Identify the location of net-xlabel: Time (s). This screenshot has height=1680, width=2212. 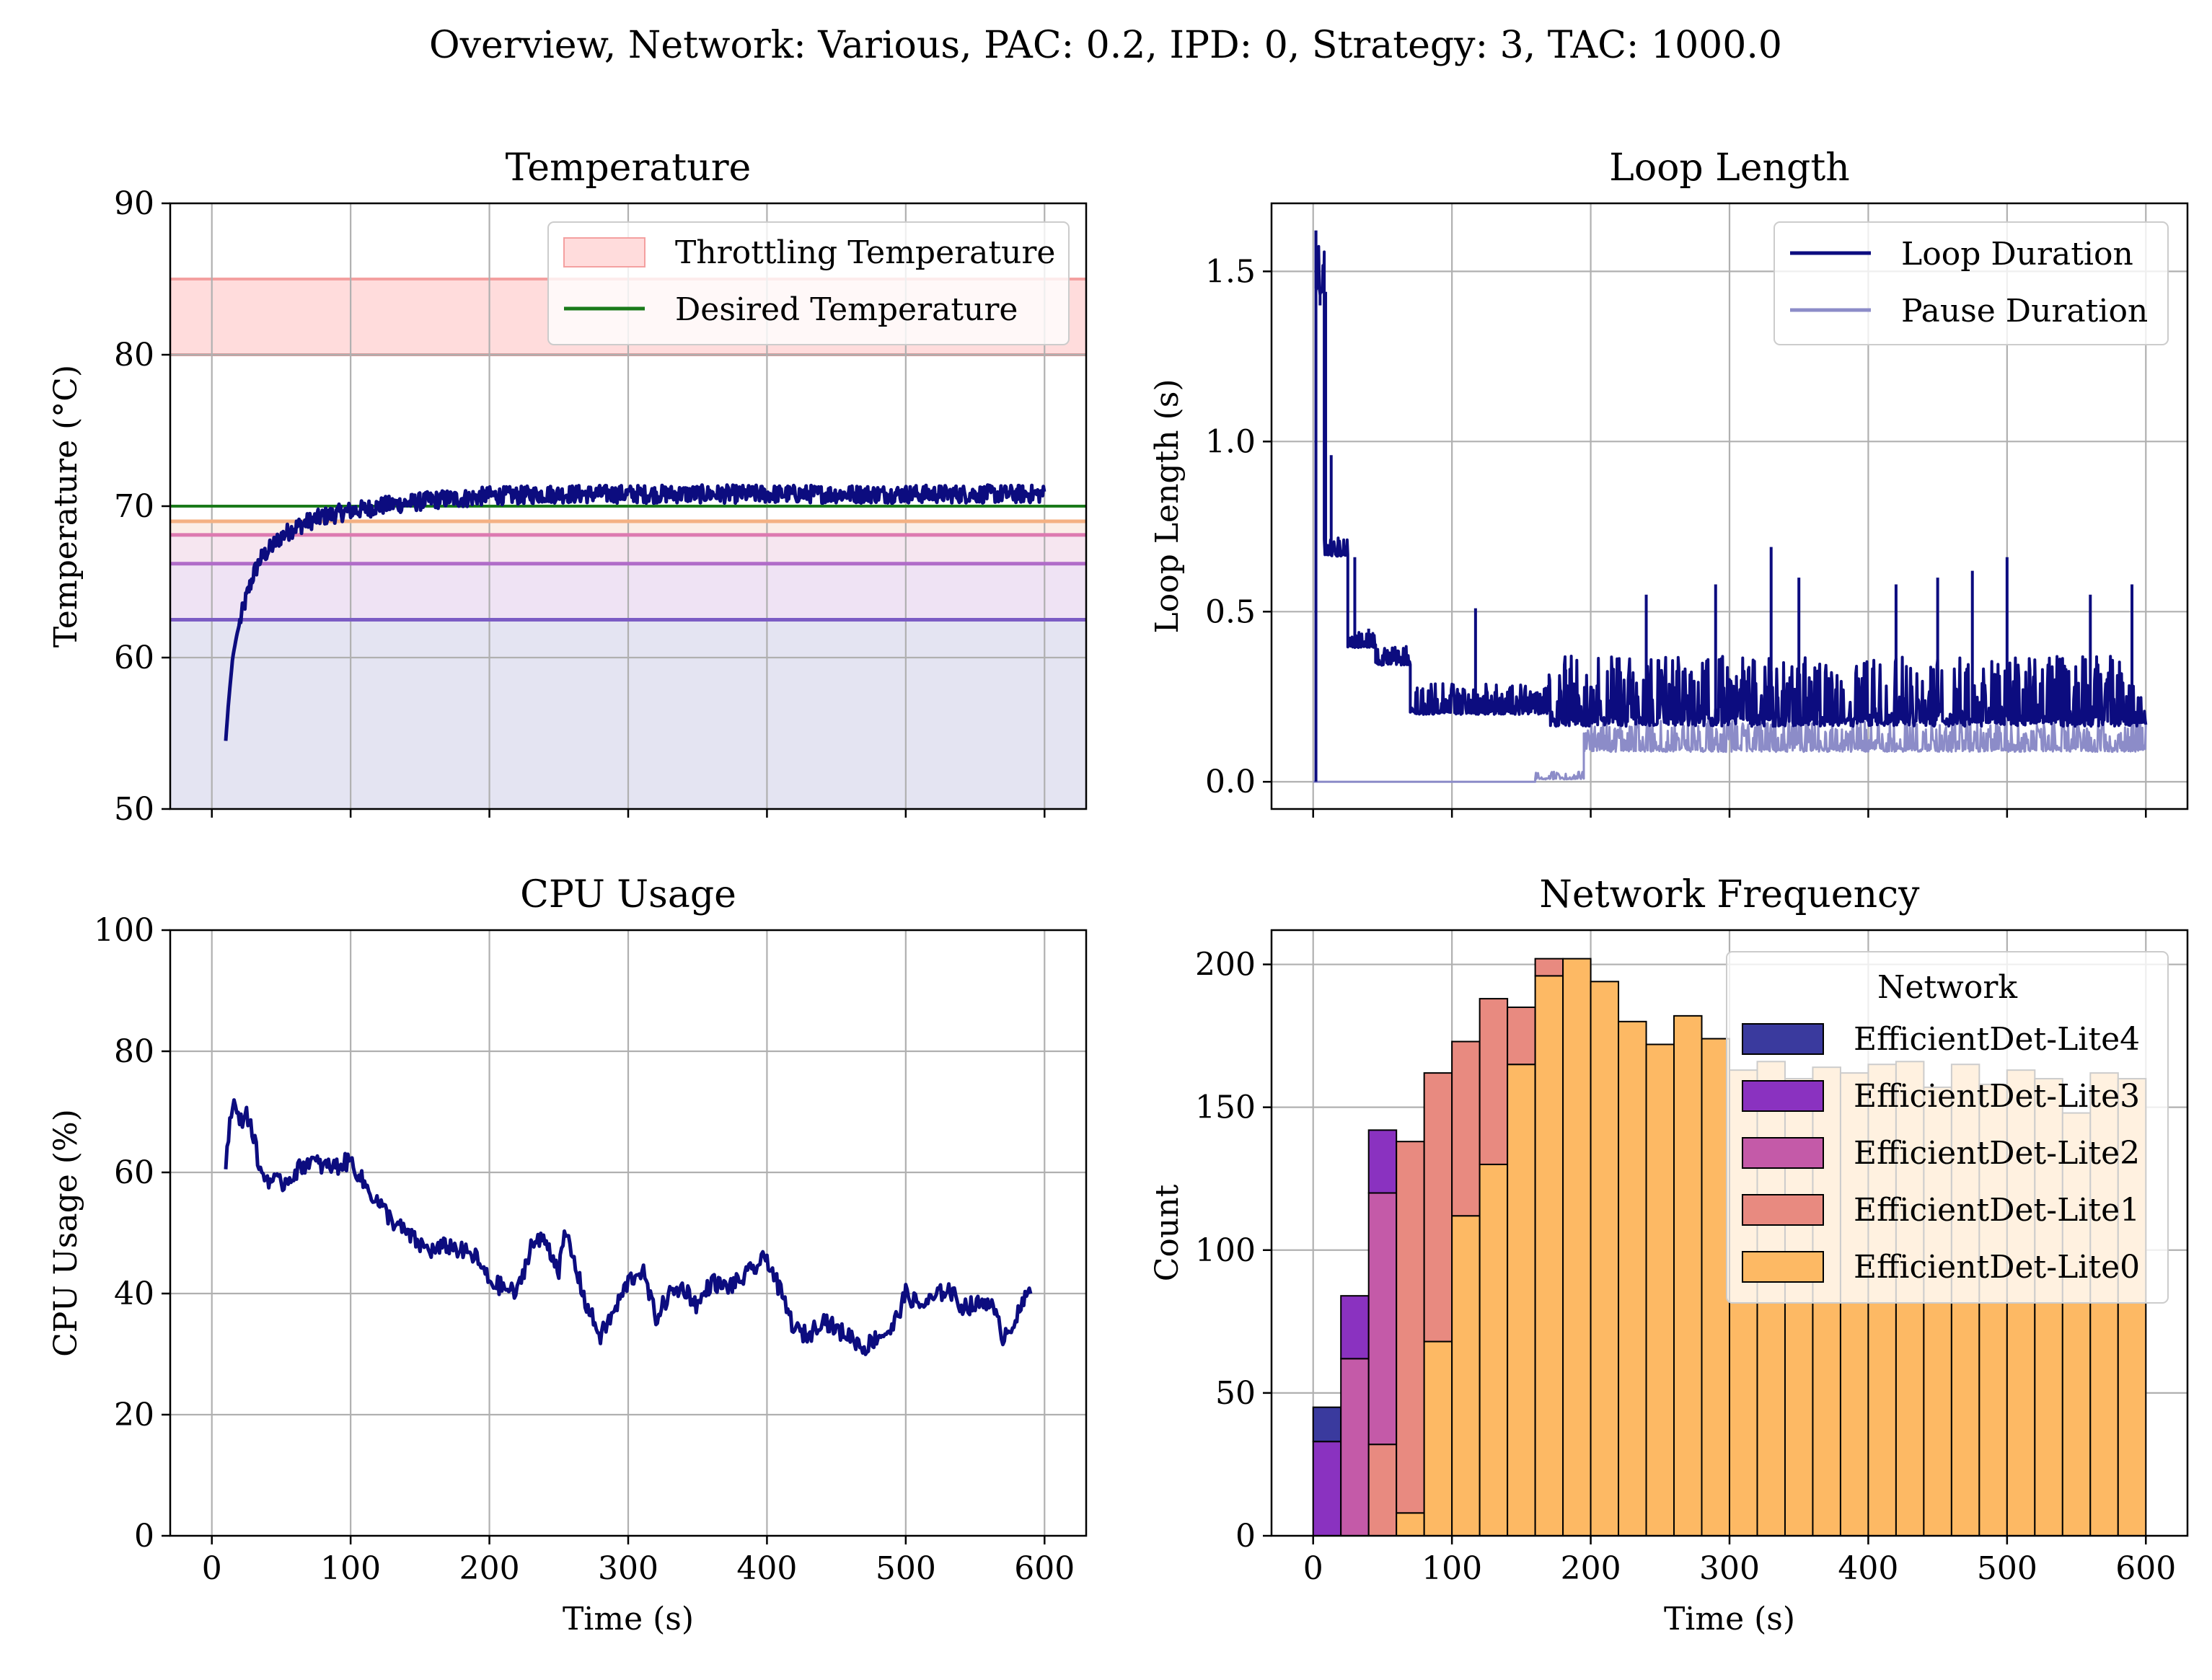
(1729, 1619).